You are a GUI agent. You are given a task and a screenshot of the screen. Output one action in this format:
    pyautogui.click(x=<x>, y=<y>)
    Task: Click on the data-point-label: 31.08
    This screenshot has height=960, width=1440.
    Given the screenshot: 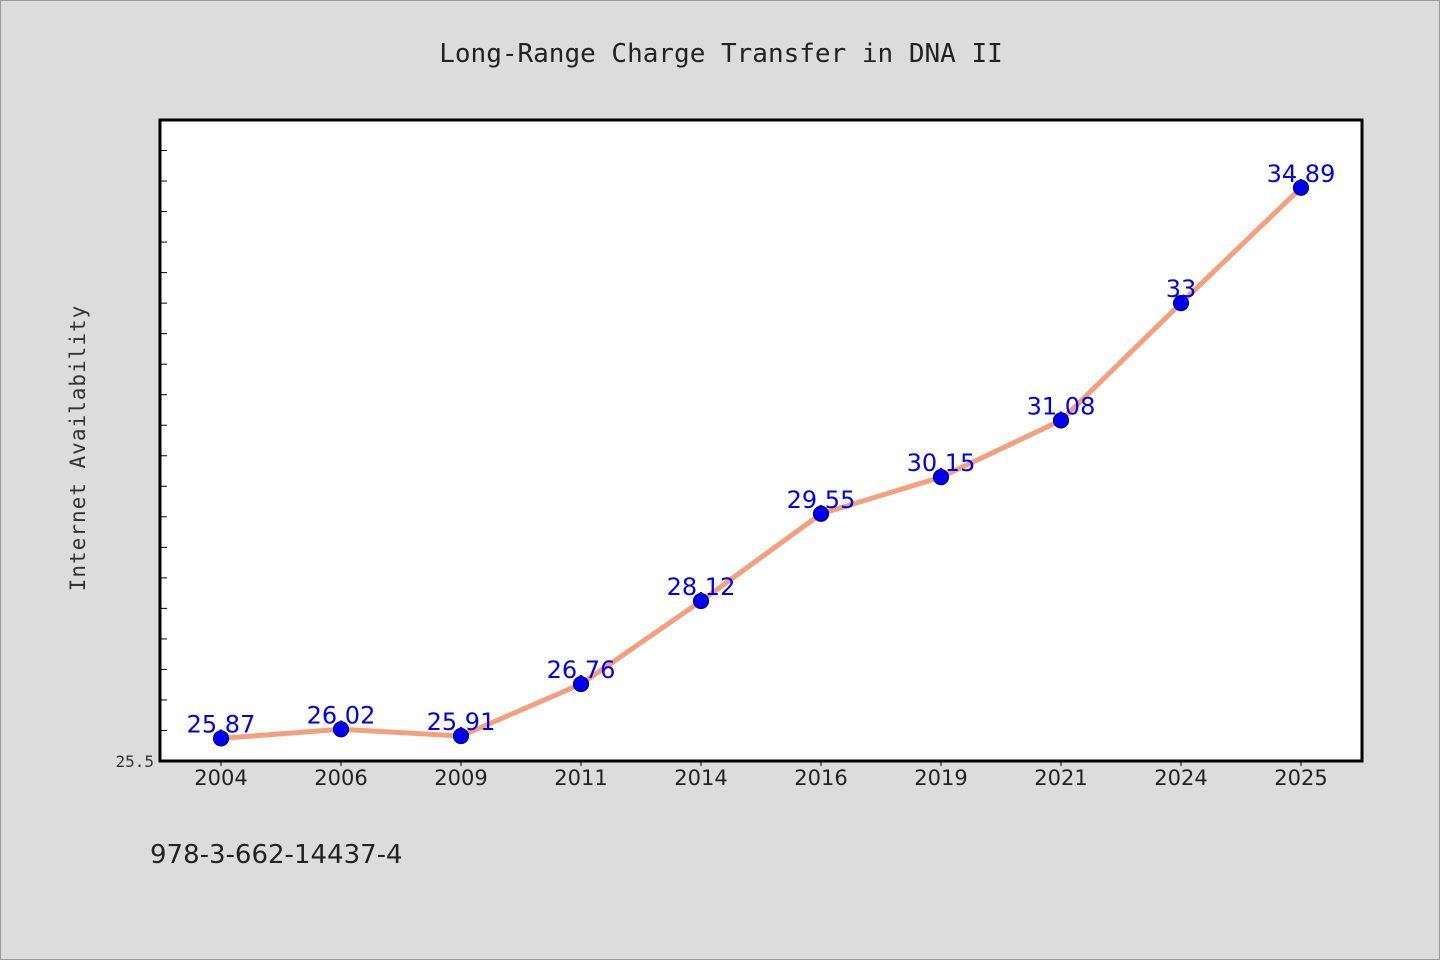 What is the action you would take?
    pyautogui.click(x=1061, y=406)
    